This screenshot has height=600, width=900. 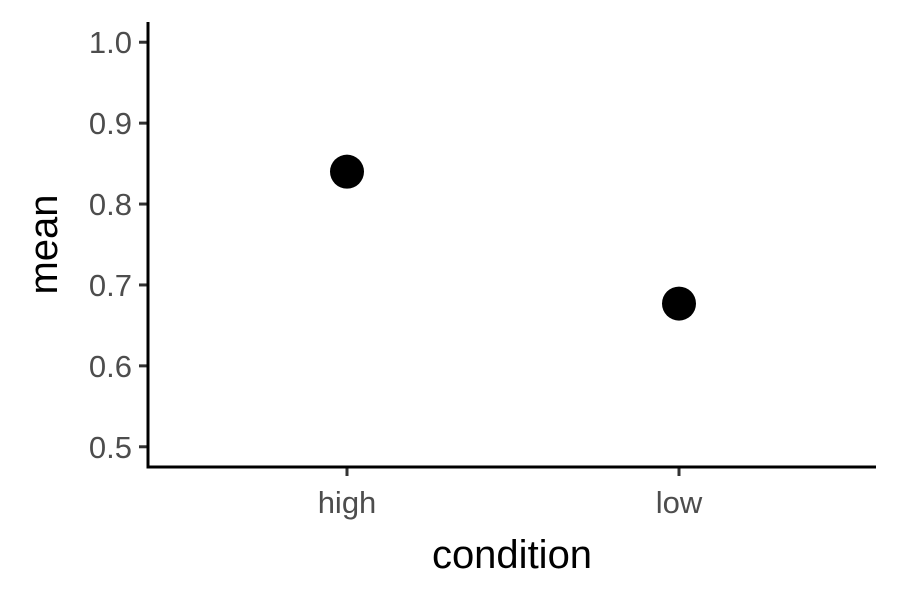 What do you see at coordinates (347, 171) in the screenshot?
I see `data-point-high` at bounding box center [347, 171].